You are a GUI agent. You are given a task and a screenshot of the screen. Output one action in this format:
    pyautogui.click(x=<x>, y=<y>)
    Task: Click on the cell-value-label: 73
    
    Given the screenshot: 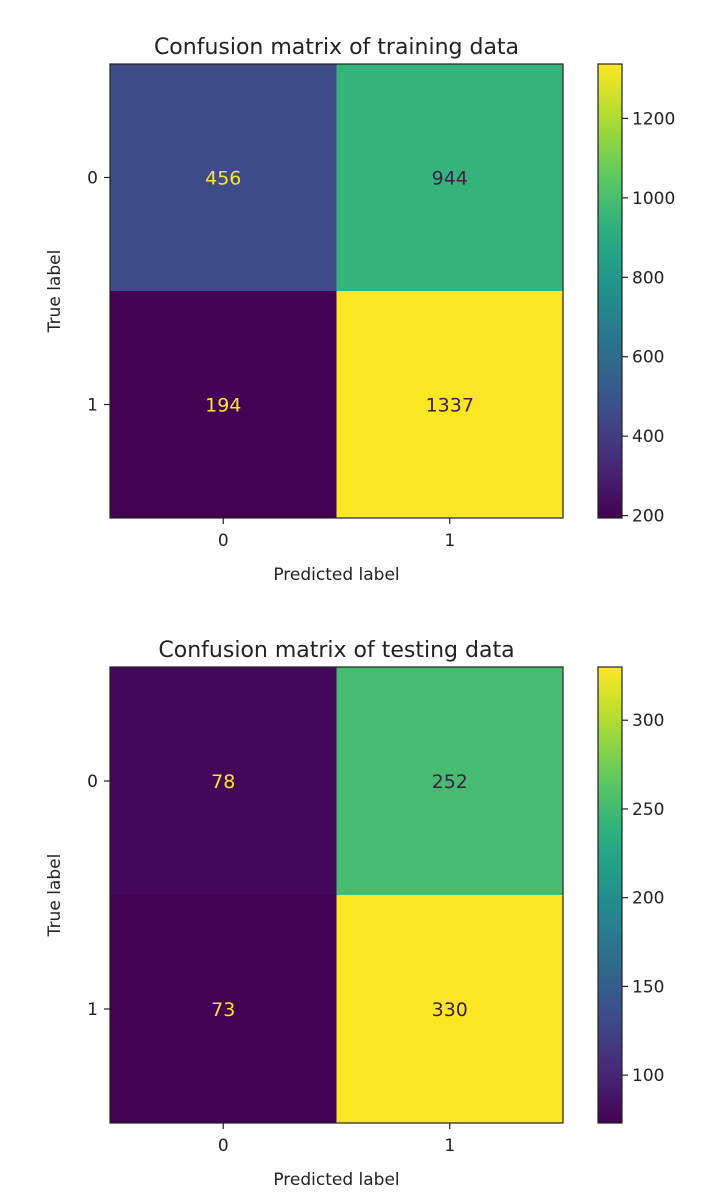 What is the action you would take?
    pyautogui.click(x=223, y=1010)
    